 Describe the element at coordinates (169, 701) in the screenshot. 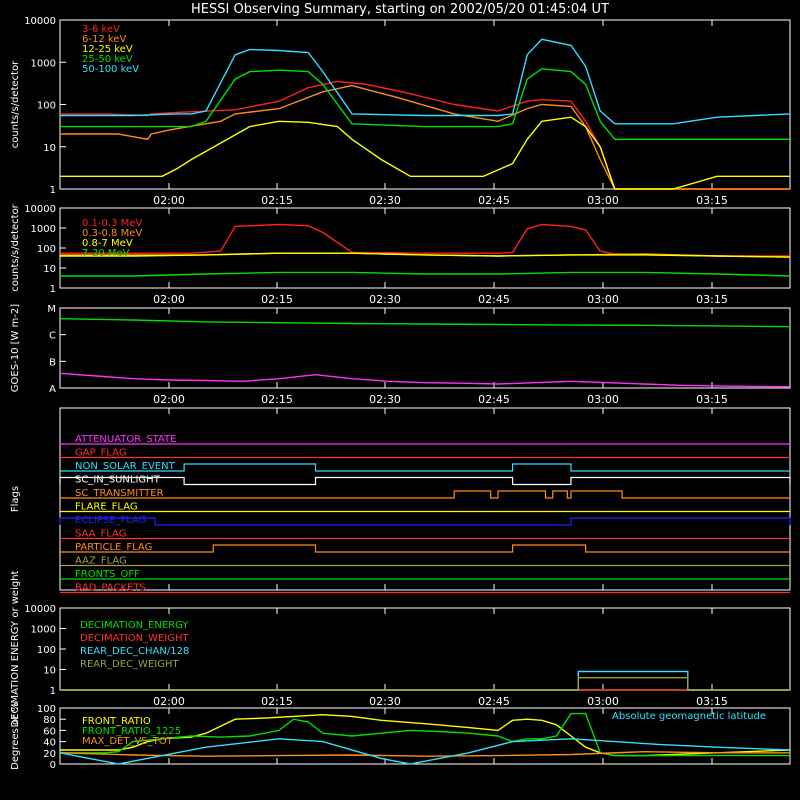

I see `decimation-xtick-label: 02:00` at that location.